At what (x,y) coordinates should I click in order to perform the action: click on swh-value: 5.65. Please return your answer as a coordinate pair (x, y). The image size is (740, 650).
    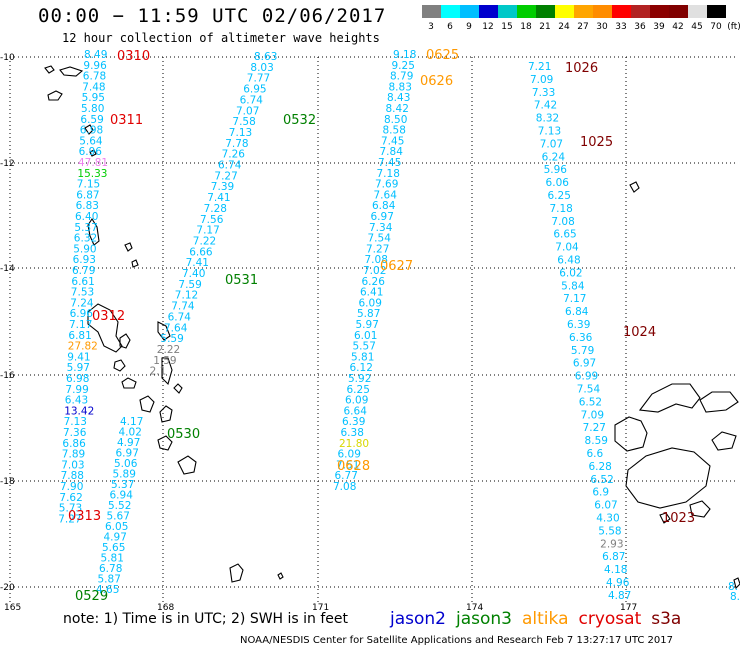
    Looking at the image, I should click on (113, 548).